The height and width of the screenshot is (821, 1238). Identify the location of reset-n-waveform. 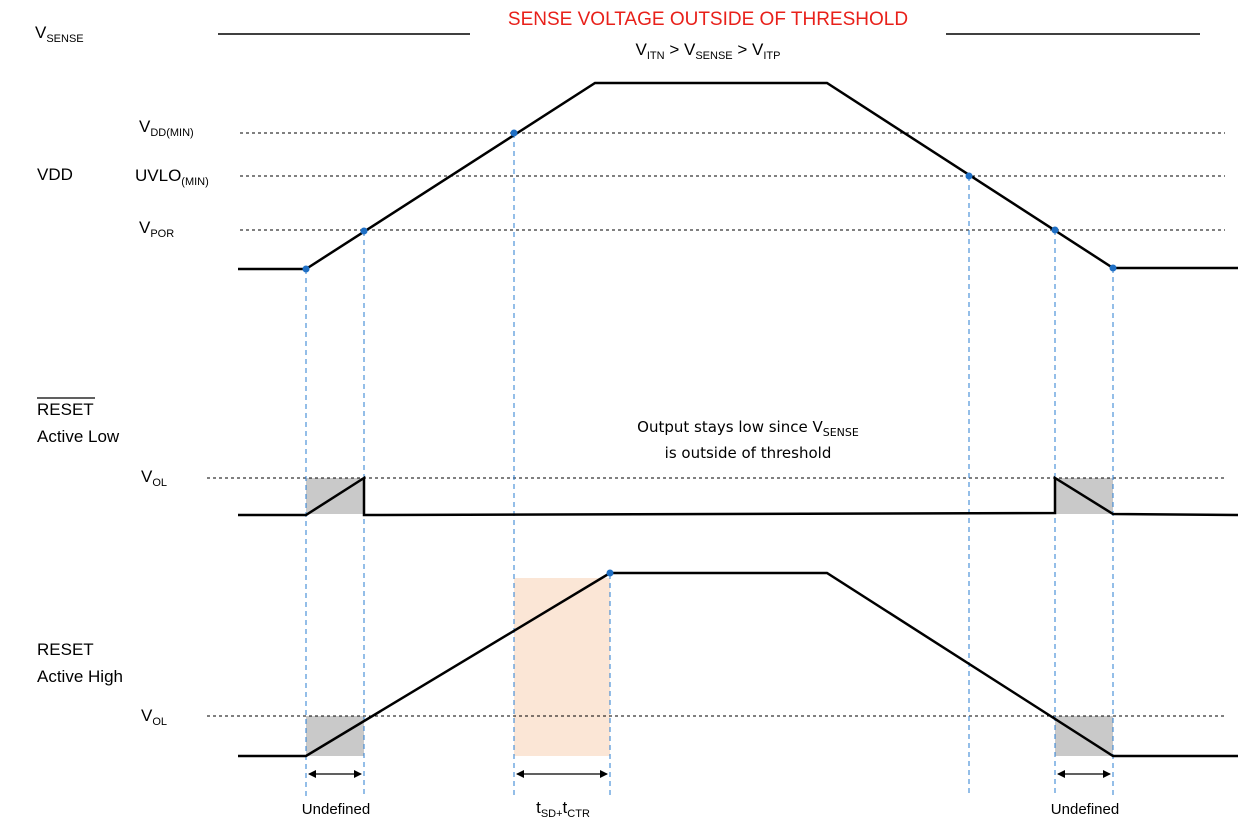
(738, 496).